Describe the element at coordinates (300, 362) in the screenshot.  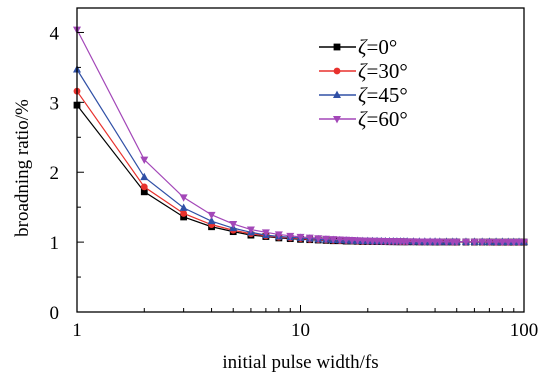
I see `x-axis-label: initial pulse width/fs` at that location.